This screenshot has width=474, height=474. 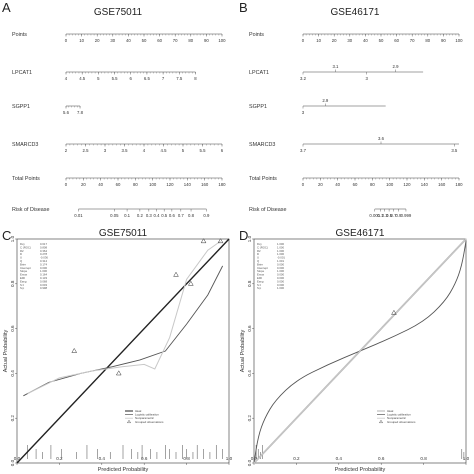 I want to click on tick-label: 3.7, so click(x=303, y=150).